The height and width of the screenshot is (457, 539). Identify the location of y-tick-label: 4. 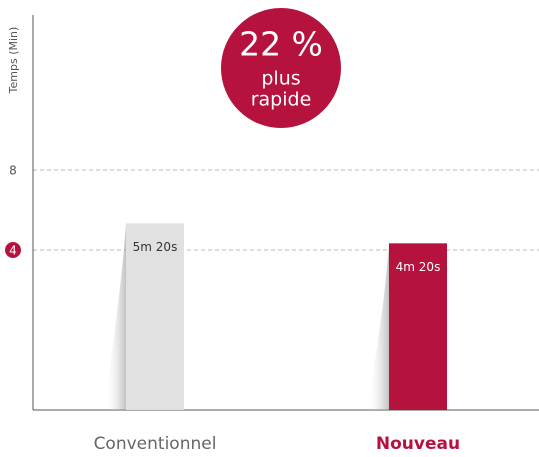
(13, 251).